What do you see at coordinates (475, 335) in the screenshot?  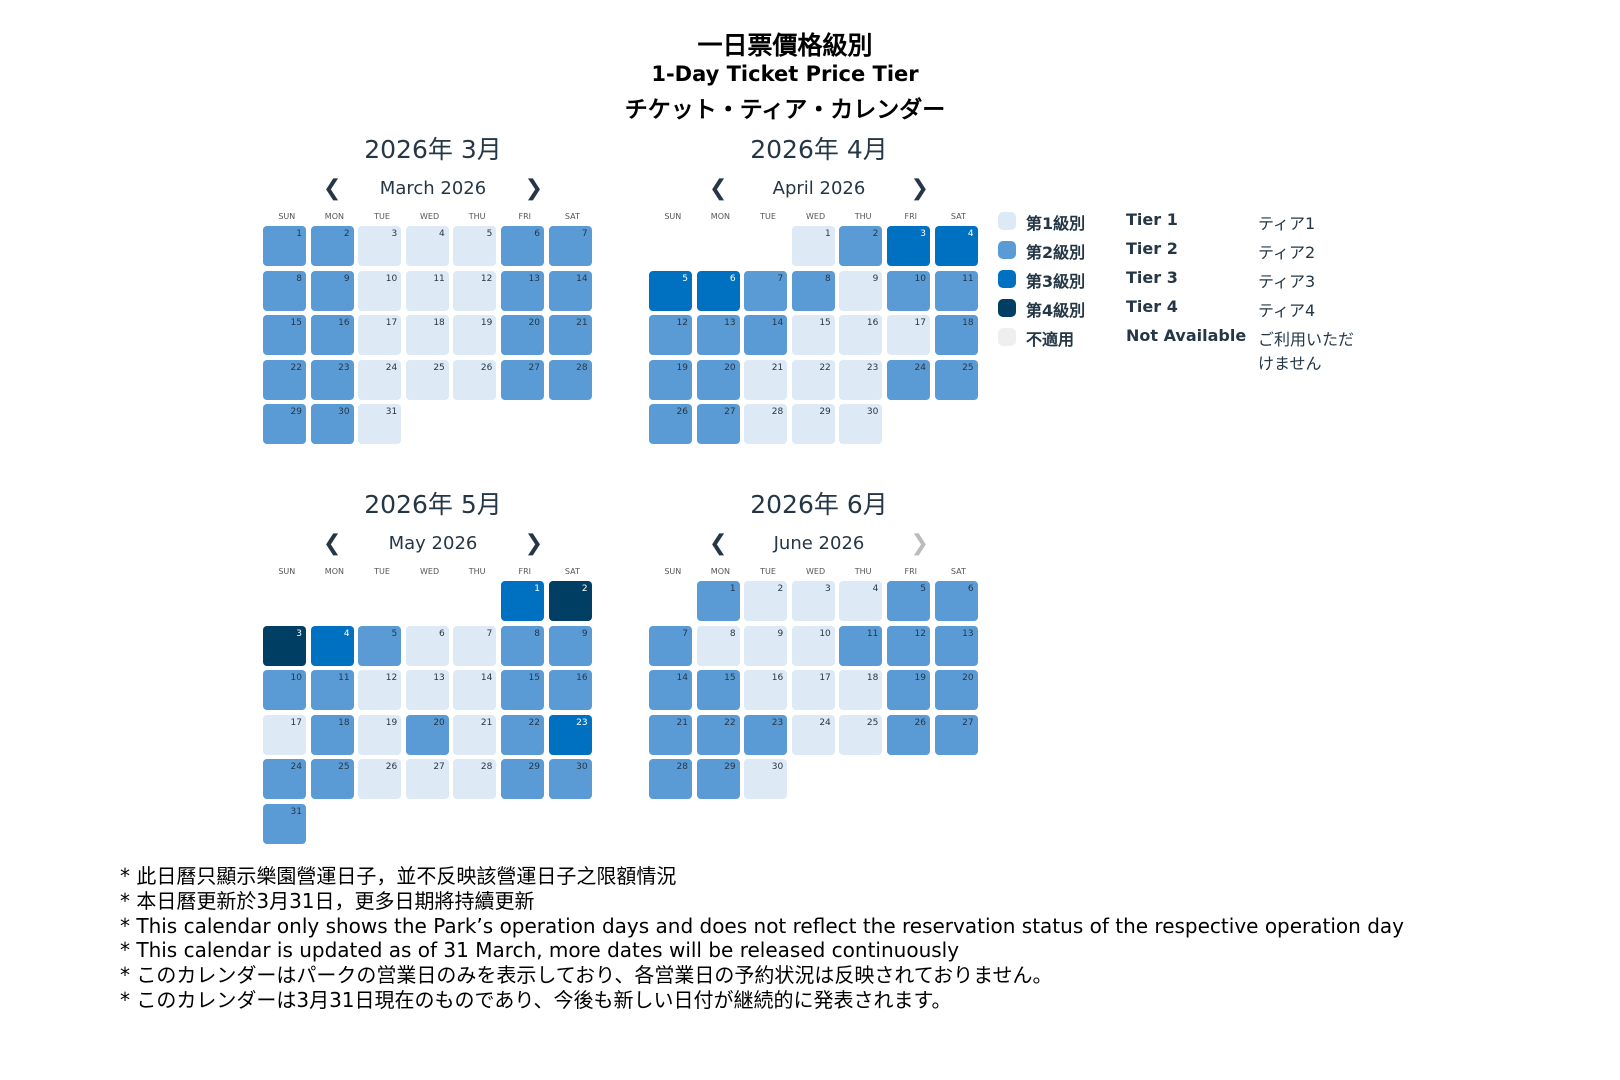 I see `day-cell: 19` at bounding box center [475, 335].